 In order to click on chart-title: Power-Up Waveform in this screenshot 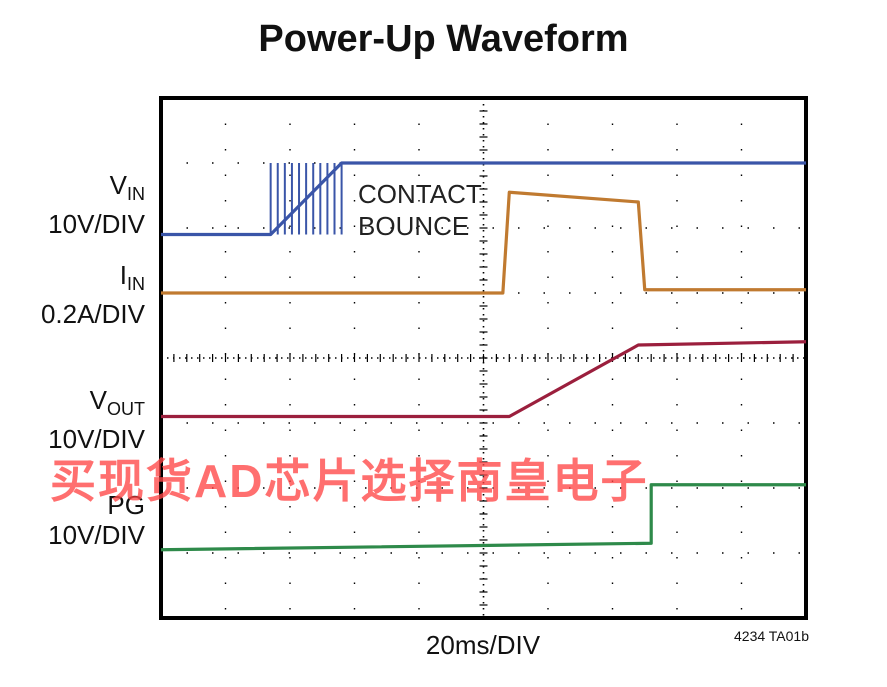, I will do `click(443, 39)`.